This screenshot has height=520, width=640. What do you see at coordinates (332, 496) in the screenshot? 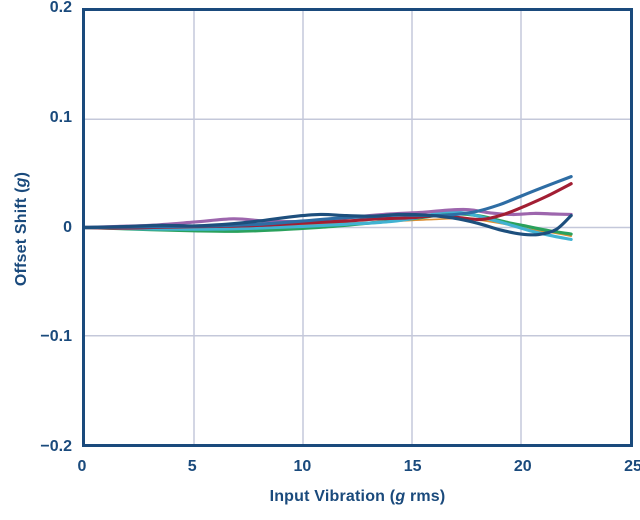
I see `x-axis-title-text: Input Vibration (` at bounding box center [332, 496].